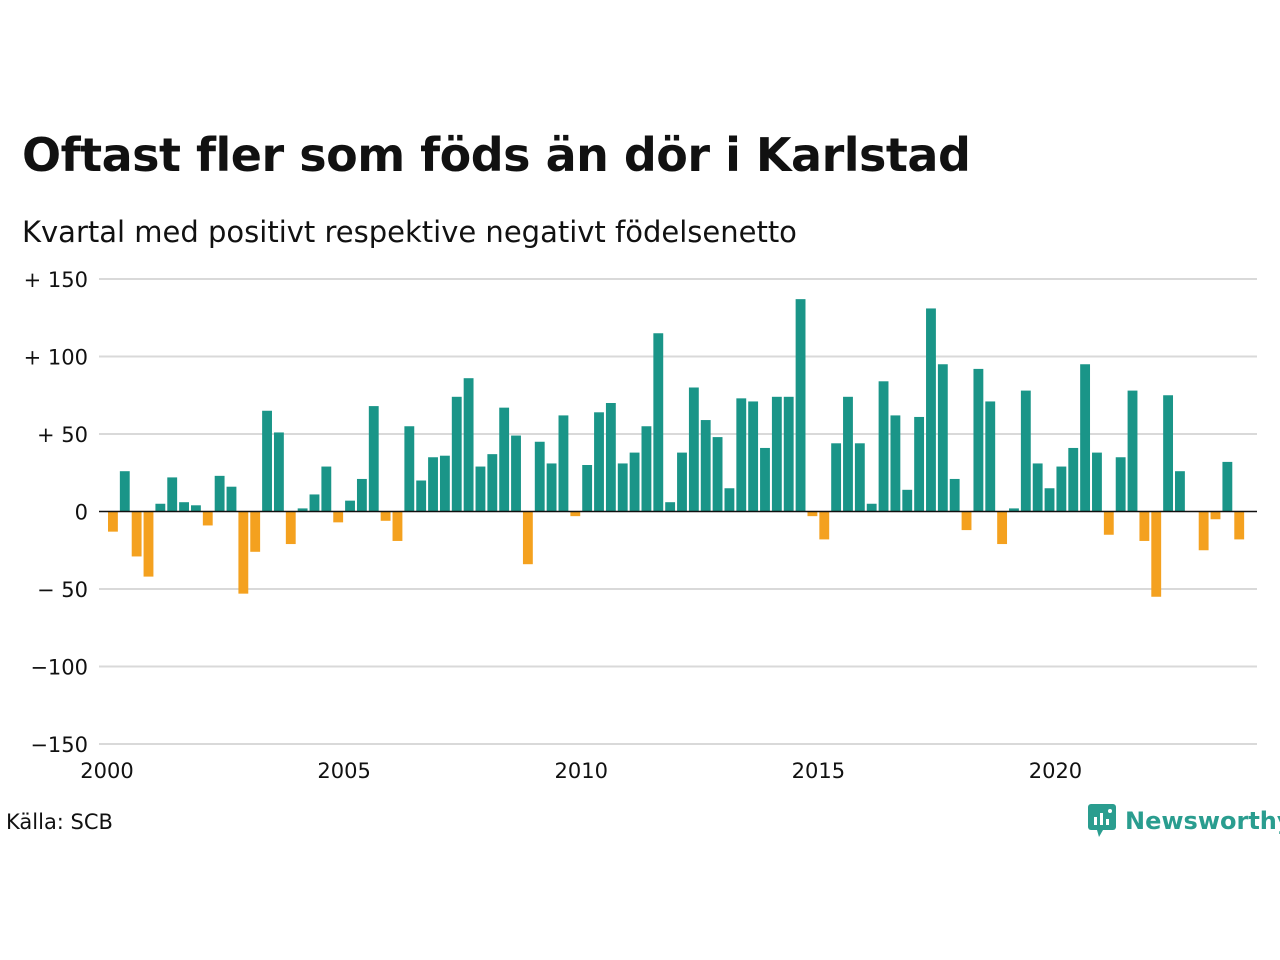 The image size is (1280, 960). I want to click on y-tick-label: −100, so click(59, 668).